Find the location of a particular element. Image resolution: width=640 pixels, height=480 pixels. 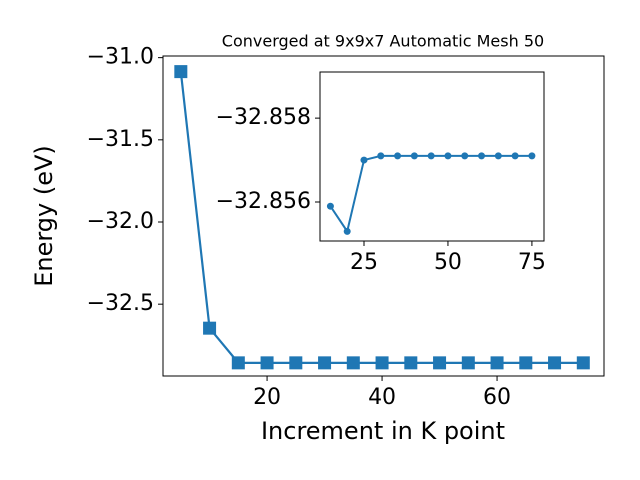

y-axis-label: Energy (eV) is located at coordinates (44, 216).